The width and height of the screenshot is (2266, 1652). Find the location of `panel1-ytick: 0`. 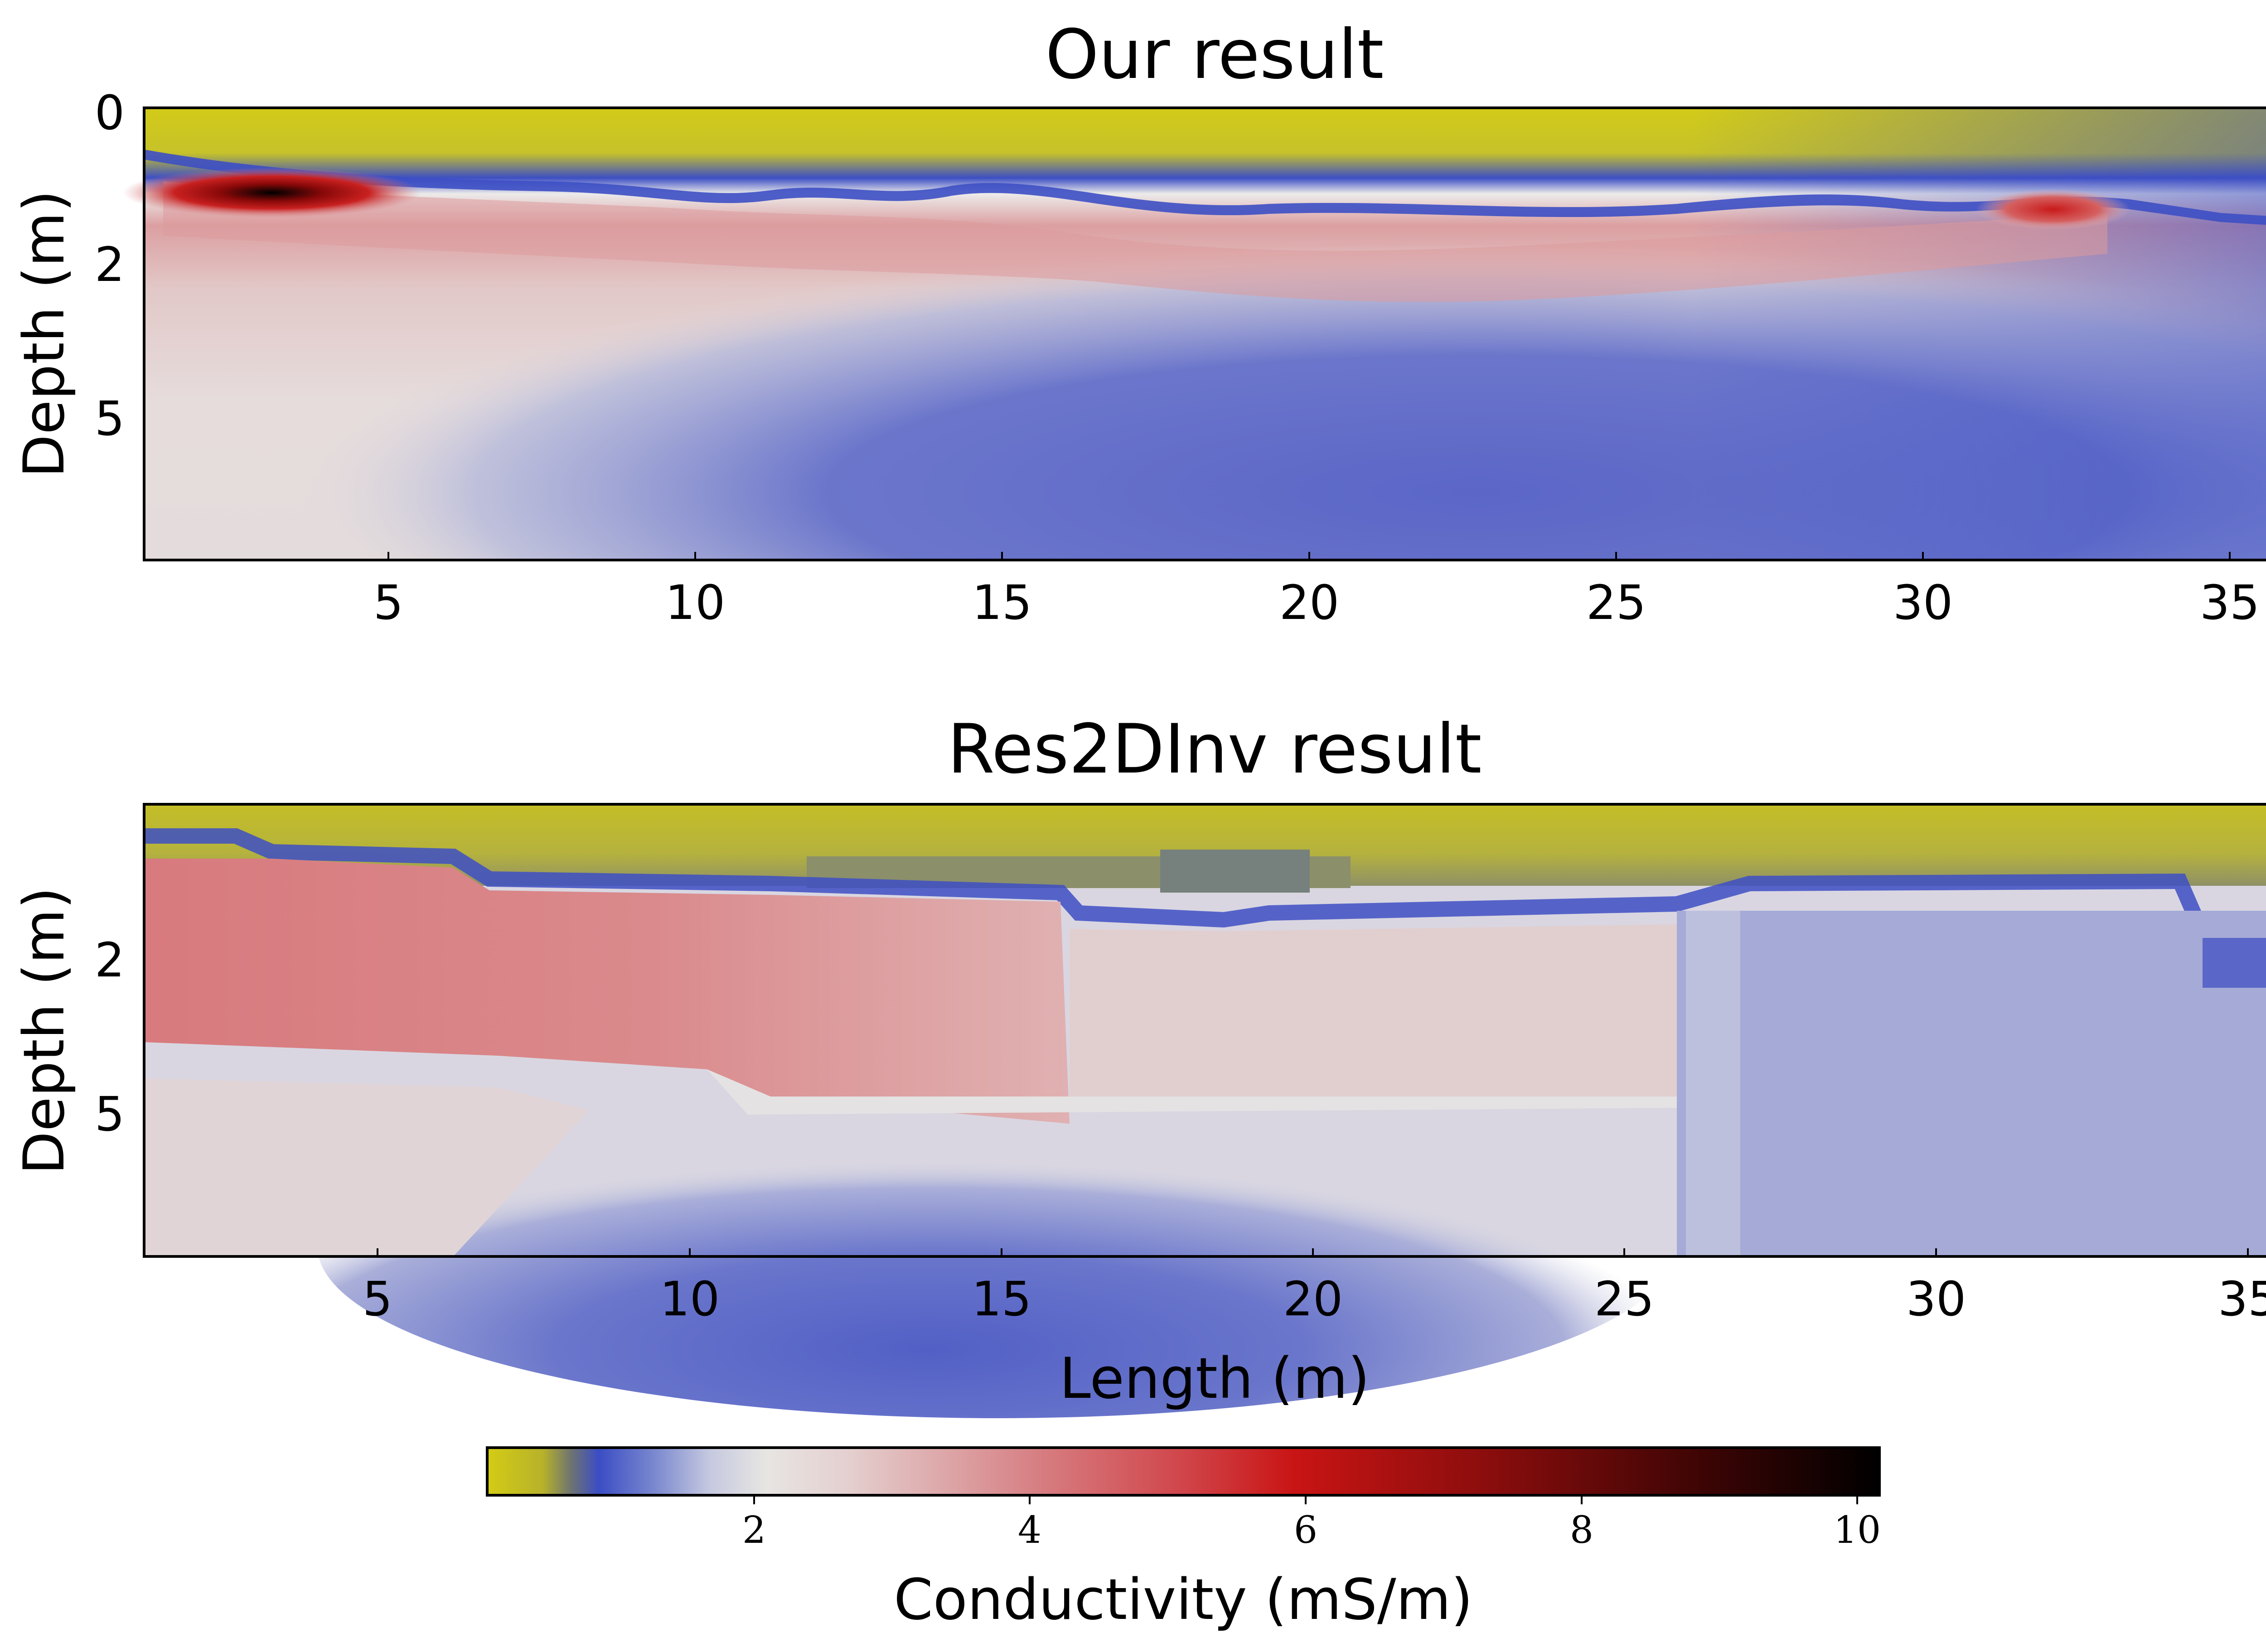

panel1-ytick: 0 is located at coordinates (110, 112).